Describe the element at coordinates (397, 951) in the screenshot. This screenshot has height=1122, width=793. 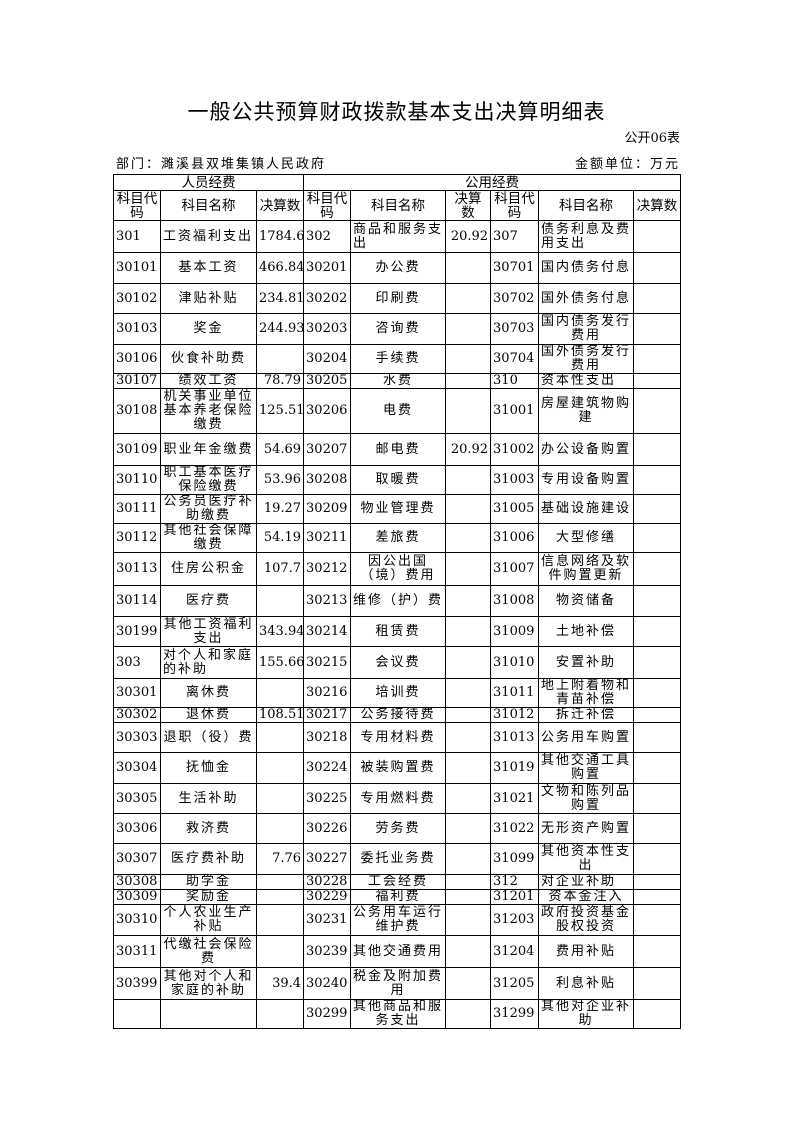
I see `table-row: 30311 代缴社会保险费 30239 其他交通费用 31204 费用补贴` at that location.